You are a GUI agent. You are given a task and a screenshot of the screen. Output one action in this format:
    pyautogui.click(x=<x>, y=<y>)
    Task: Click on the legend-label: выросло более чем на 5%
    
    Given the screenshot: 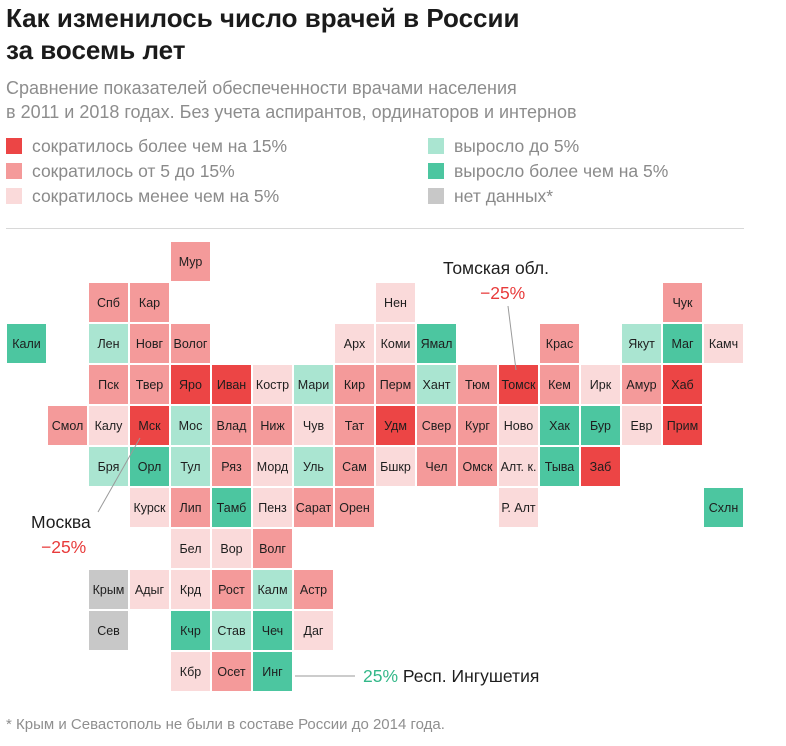 What is the action you would take?
    pyautogui.click(x=561, y=170)
    